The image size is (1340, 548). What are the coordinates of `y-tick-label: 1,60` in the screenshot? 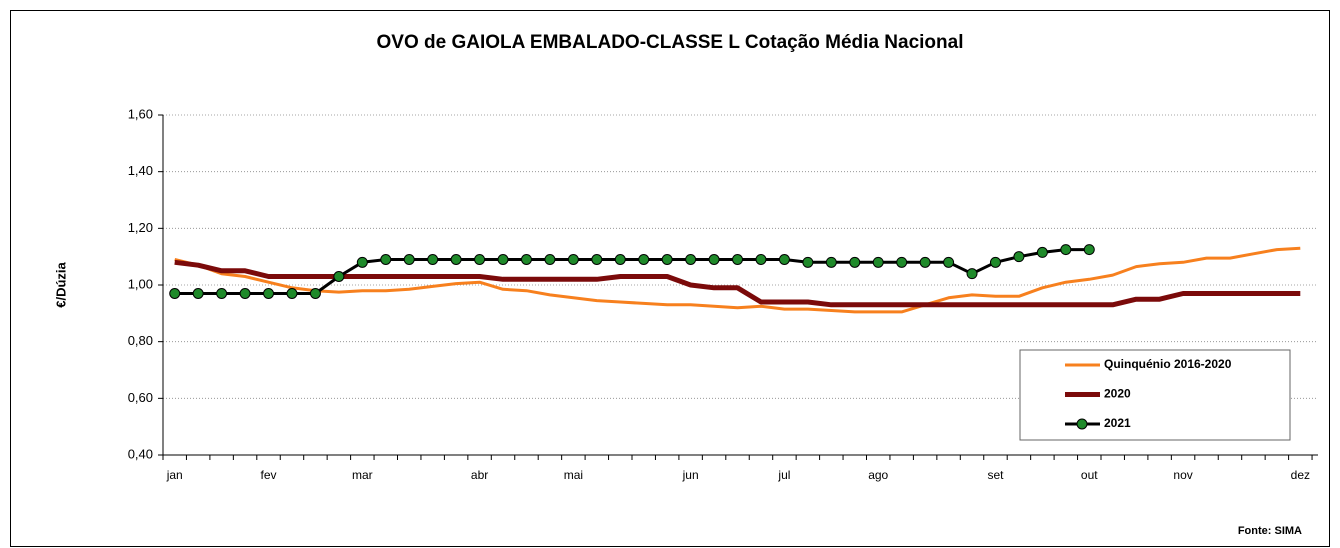 It's located at (140, 113).